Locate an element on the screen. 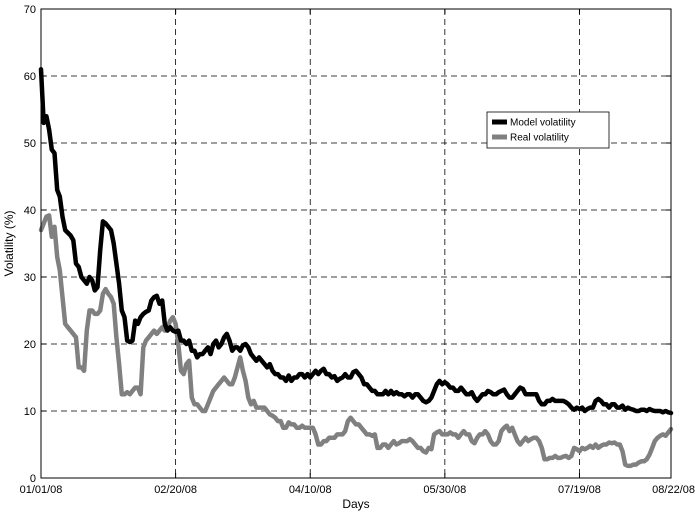  legend-entry-real-volatility: Real volatility is located at coordinates (539, 138).